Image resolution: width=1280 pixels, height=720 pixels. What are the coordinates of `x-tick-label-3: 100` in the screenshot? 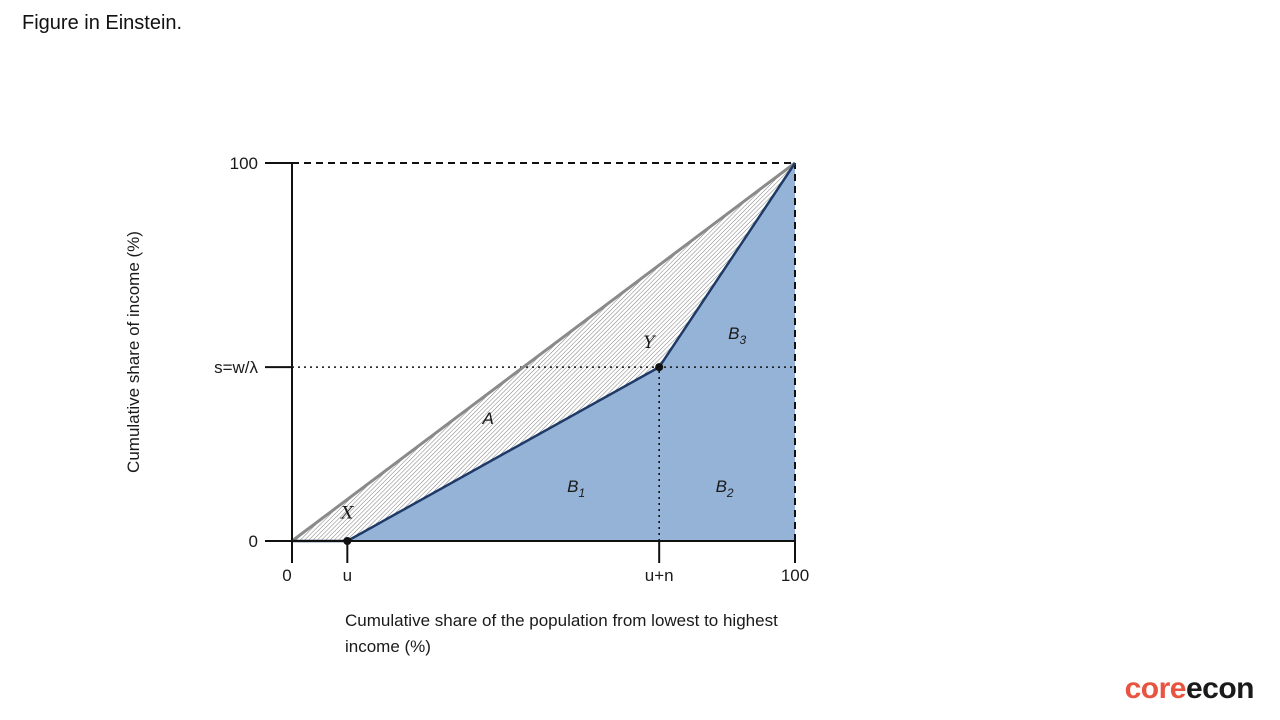 It's located at (795, 575).